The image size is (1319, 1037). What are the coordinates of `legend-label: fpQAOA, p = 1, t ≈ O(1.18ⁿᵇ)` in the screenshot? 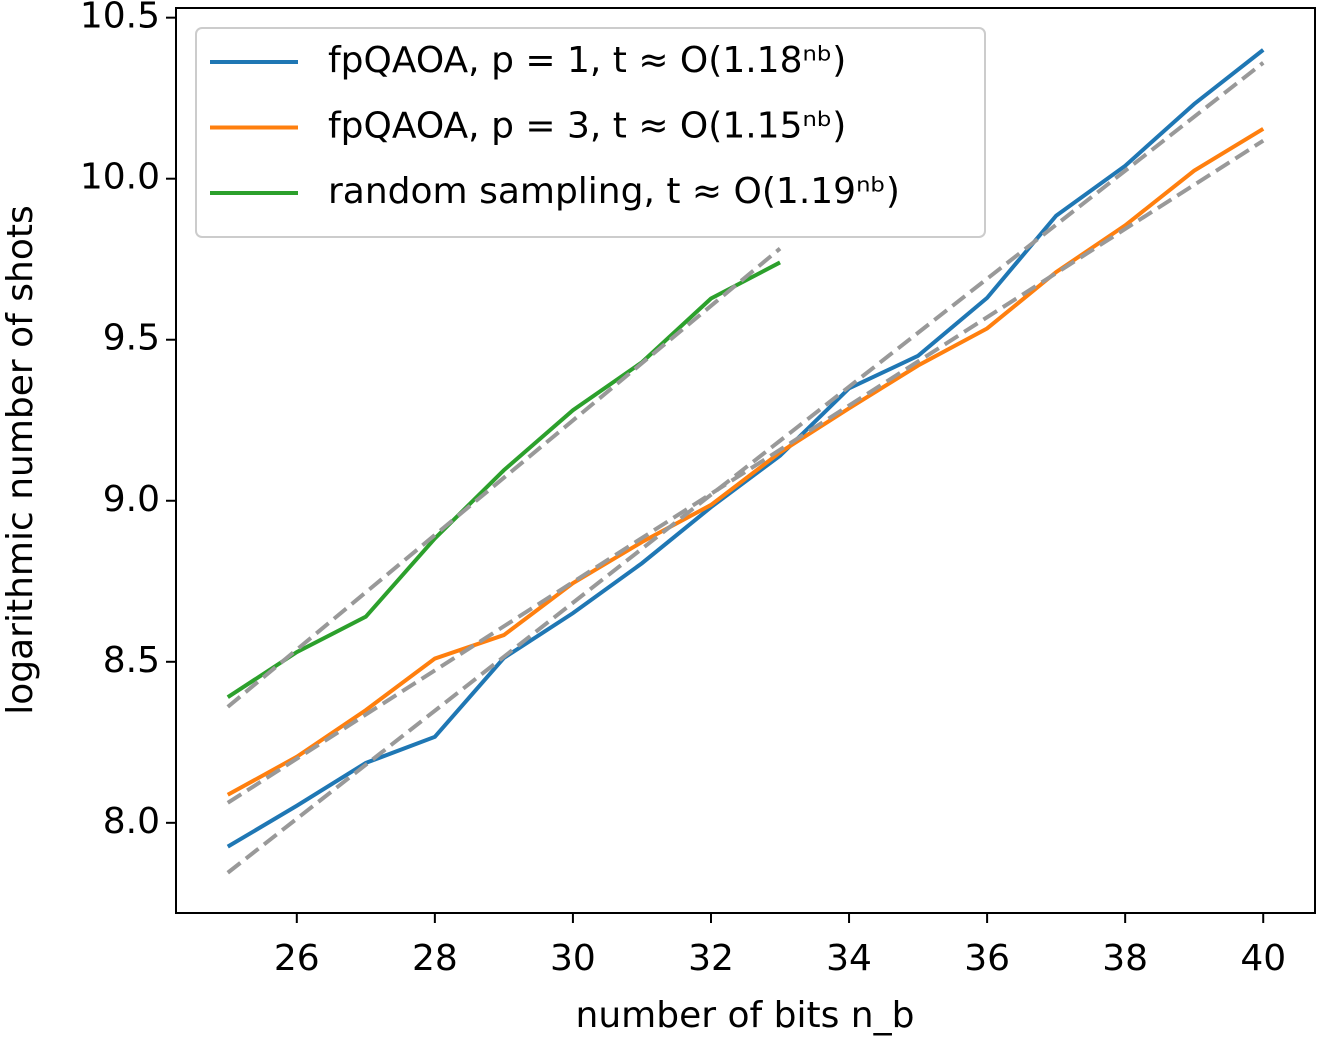 It's located at (587, 60).